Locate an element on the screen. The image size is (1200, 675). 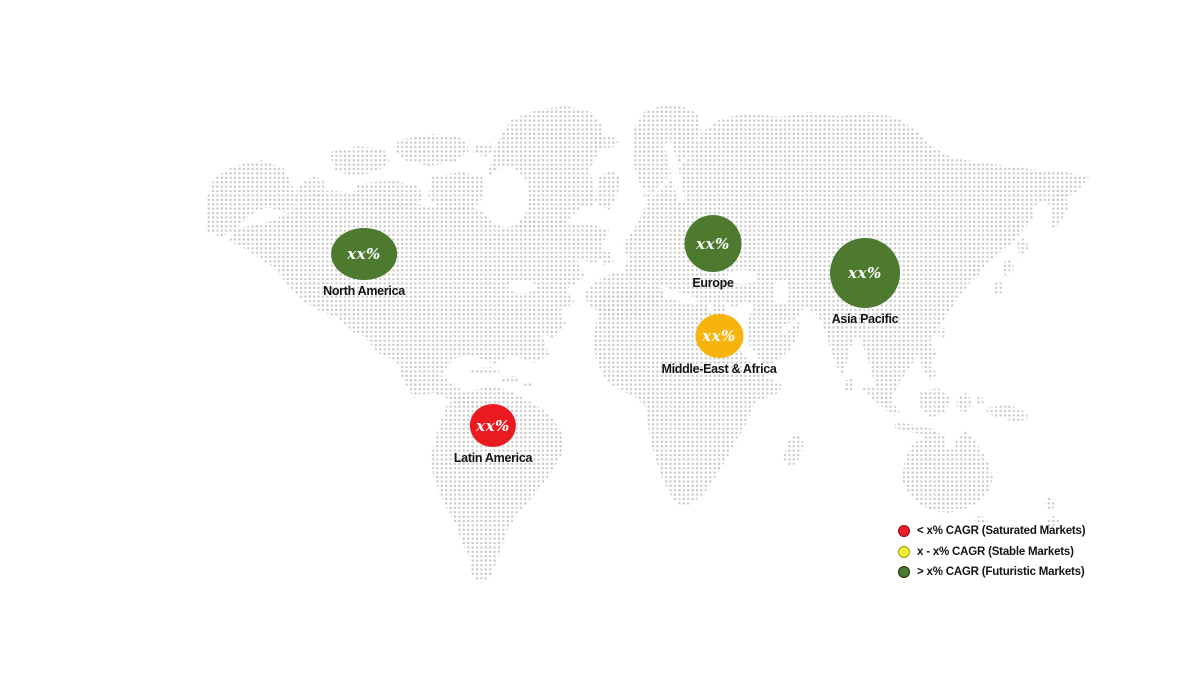
legend-item-saturated: < x% CAGR (Saturated Markets) is located at coordinates (992, 531).